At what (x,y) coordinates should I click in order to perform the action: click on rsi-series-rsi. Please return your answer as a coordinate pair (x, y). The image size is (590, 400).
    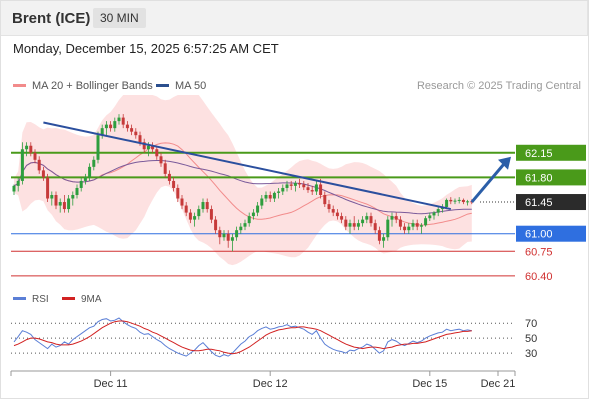
    Looking at the image, I should click on (242, 337).